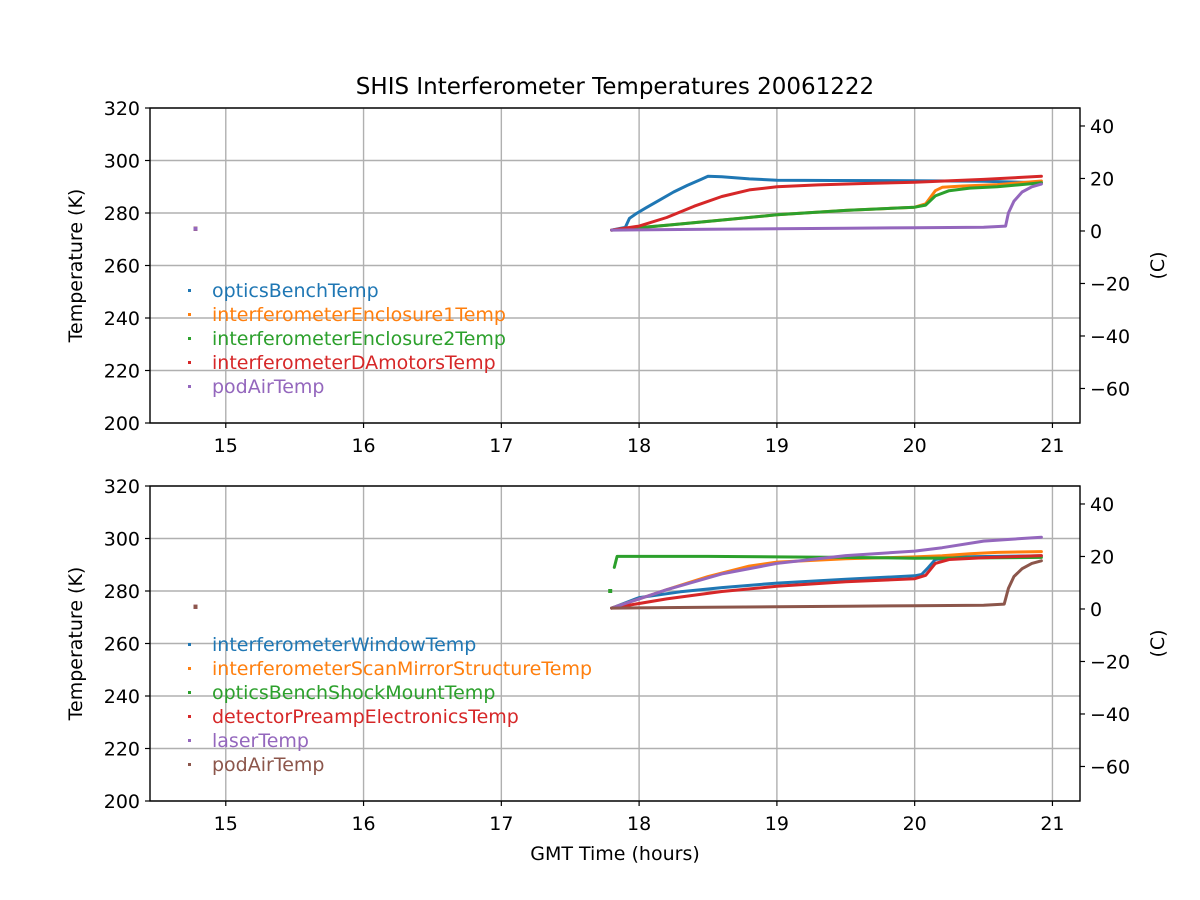 The height and width of the screenshot is (900, 1200). I want to click on bottom-early-point-optics-bench-shock-mount-temp, so click(610, 591).